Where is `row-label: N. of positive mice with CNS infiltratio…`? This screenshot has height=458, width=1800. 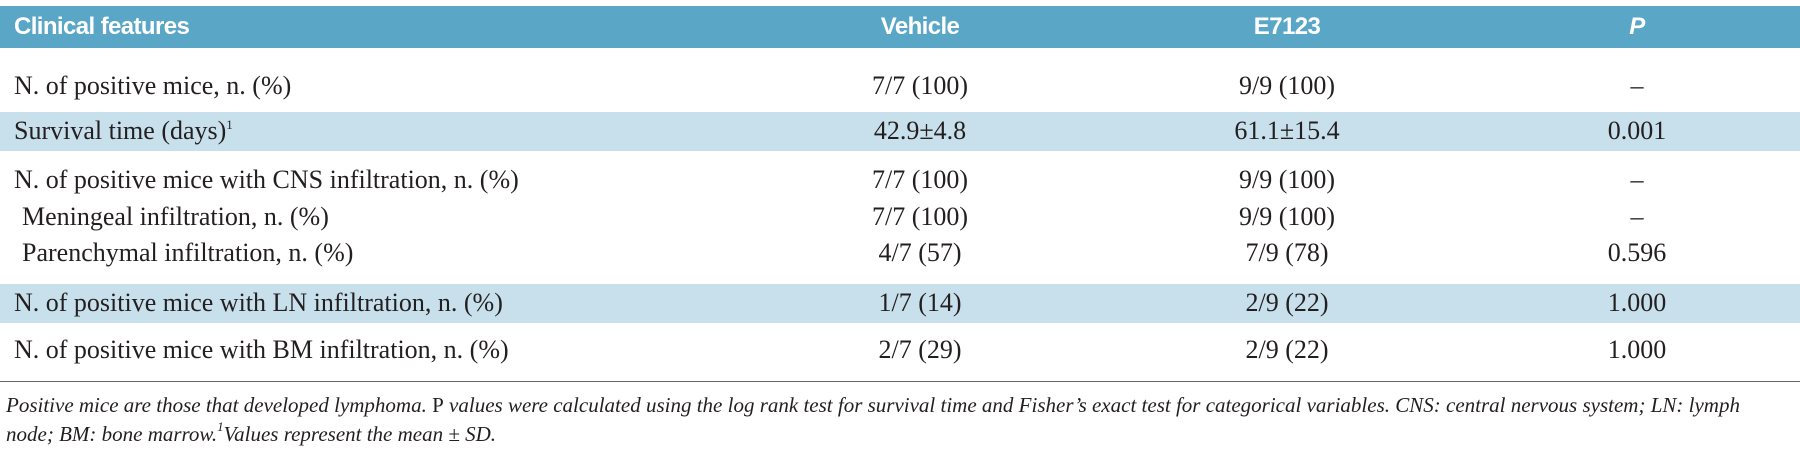
row-label: N. of positive mice with CNS infiltratio… is located at coordinates (266, 180).